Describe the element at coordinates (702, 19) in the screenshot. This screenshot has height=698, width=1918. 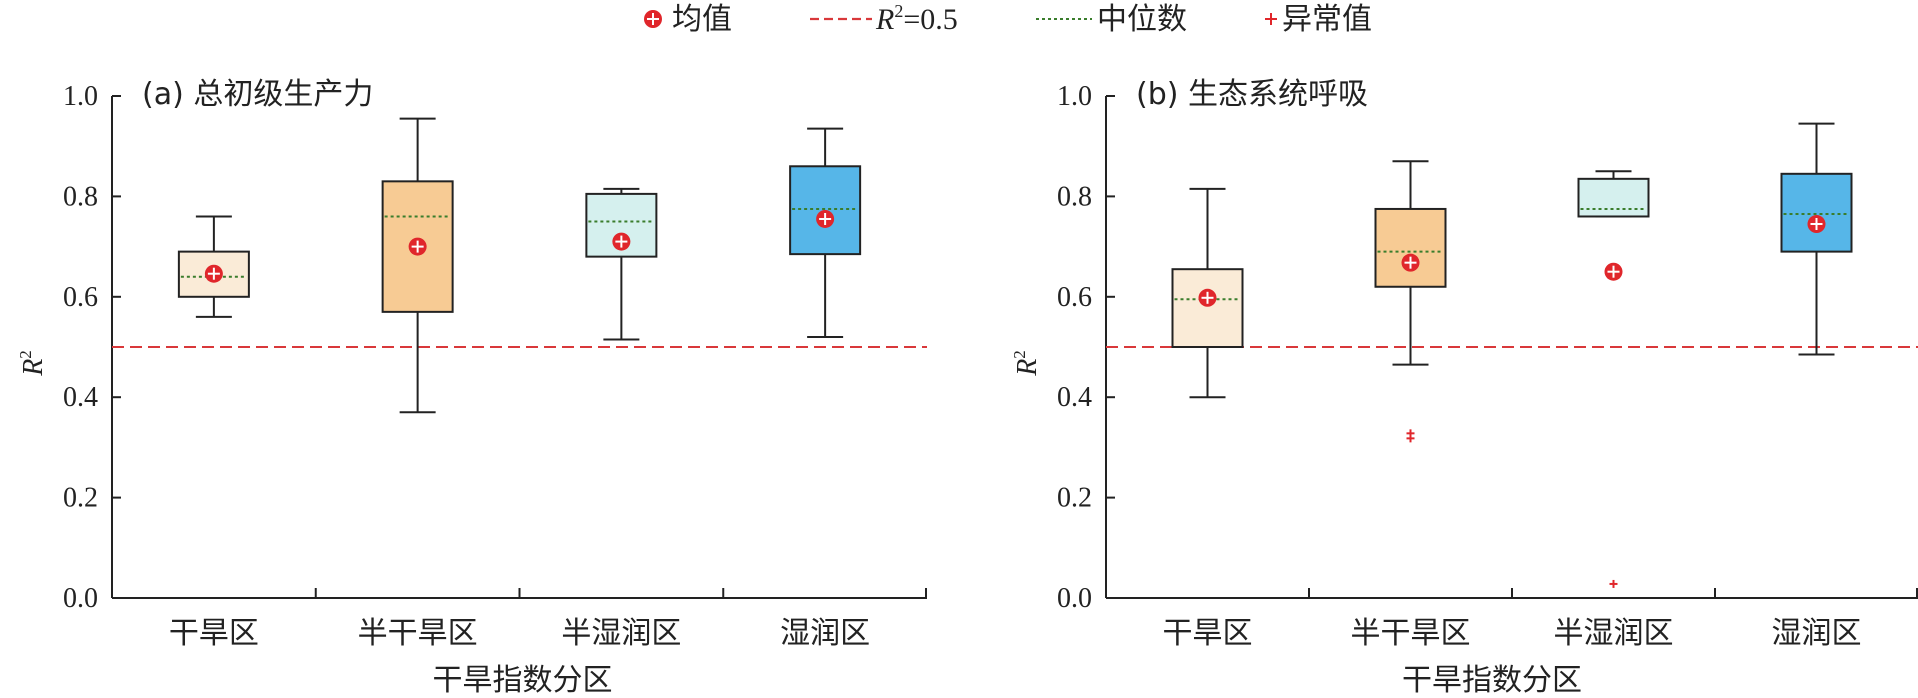
I see `legend-mean-label: 均值` at that location.